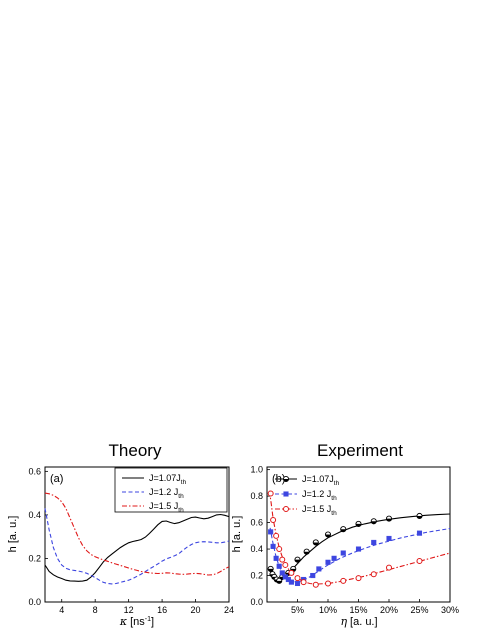 The image size is (491, 635). What do you see at coordinates (256, 496) in the screenshot?
I see `y-tick-label: 0.8` at bounding box center [256, 496].